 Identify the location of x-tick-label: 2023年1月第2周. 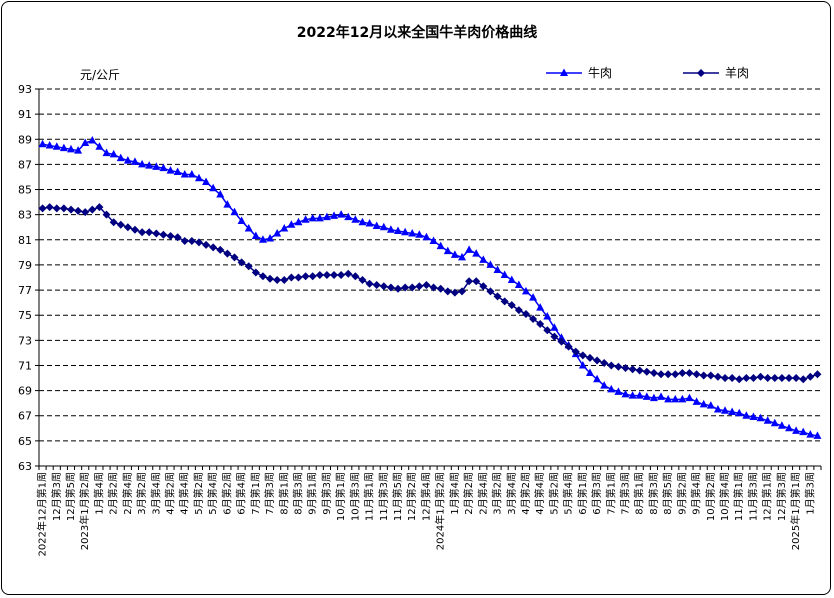
(84, 511).